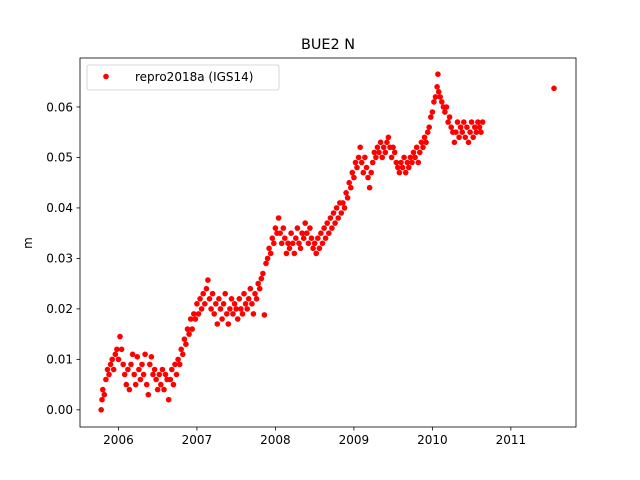  What do you see at coordinates (59, 107) in the screenshot?
I see `y-tick-label: 0.06` at bounding box center [59, 107].